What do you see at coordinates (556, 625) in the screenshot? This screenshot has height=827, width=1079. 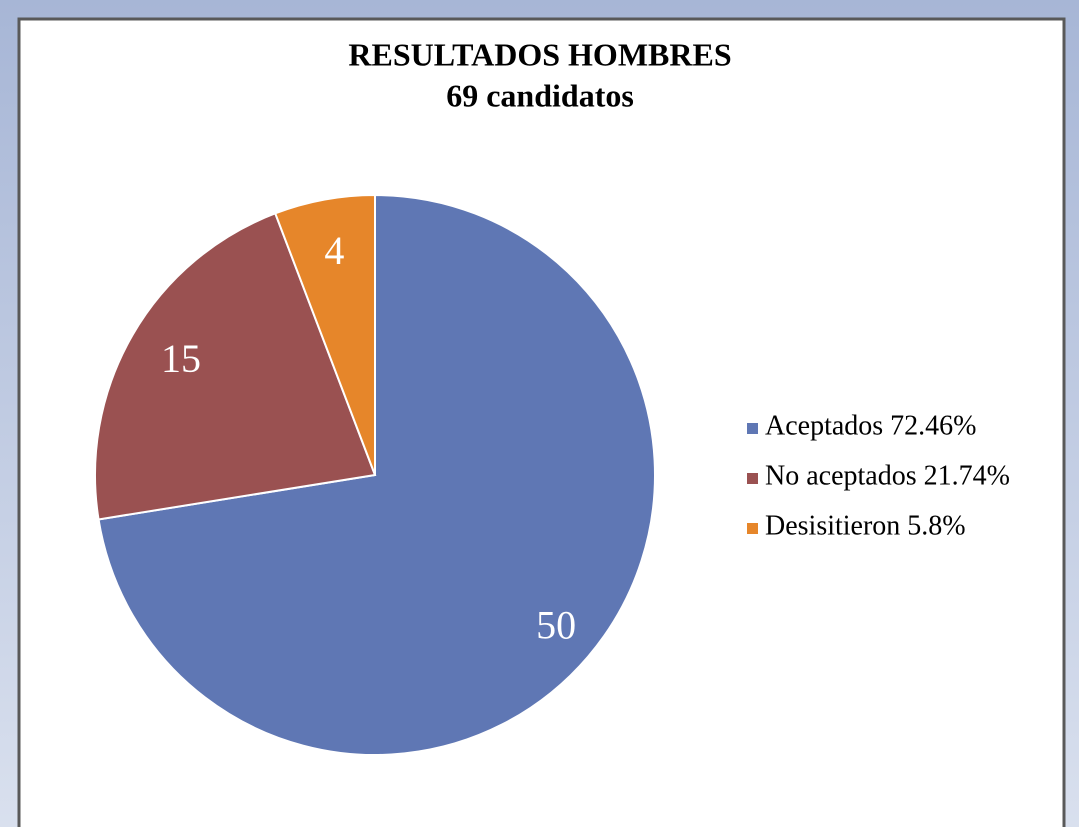 I see `data-label: 50` at bounding box center [556, 625].